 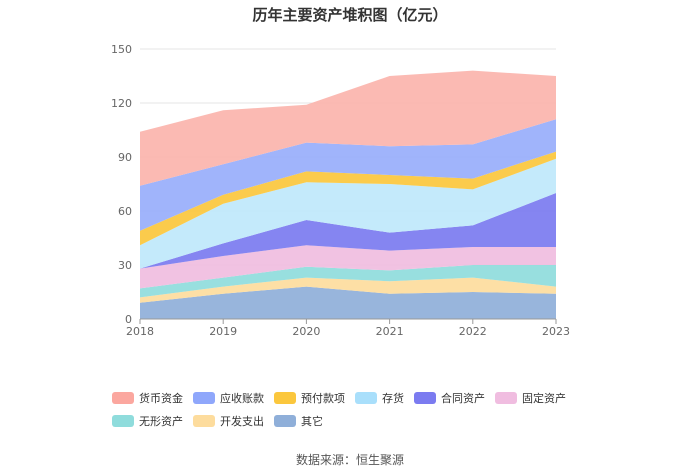 I want to click on x-tick-label: 2020, so click(x=306, y=331).